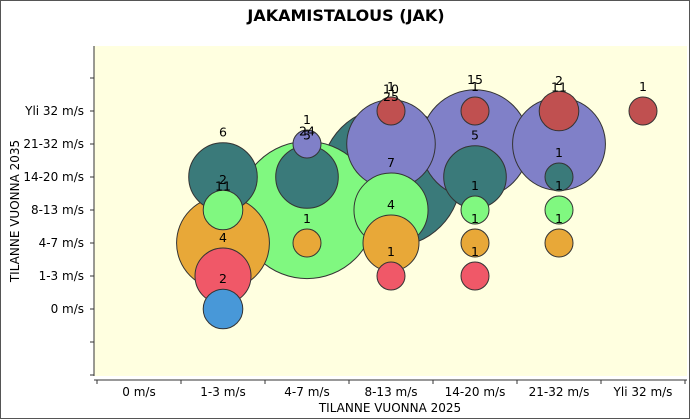 This screenshot has width=690, height=419. What do you see at coordinates (390, 392) in the screenshot?
I see `x-tick-label: 8-13 m/s` at bounding box center [390, 392].